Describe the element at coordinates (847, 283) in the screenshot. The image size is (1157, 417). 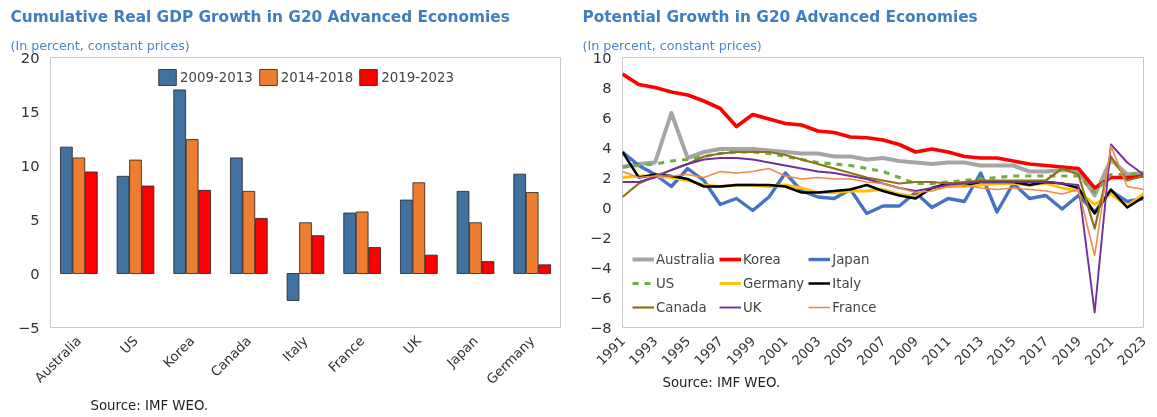
I see `legend-label: Italy` at that location.